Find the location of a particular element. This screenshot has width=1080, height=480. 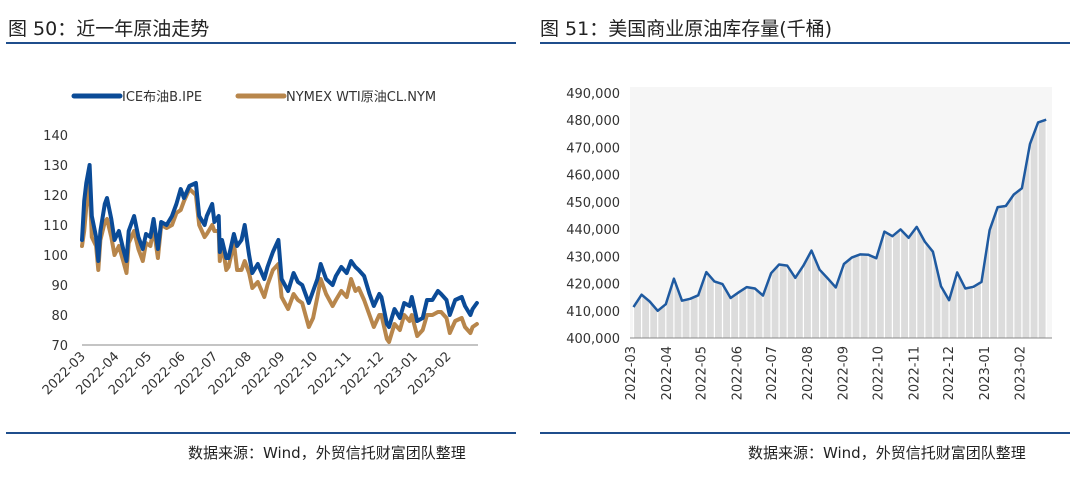

right-y-tick-label: 410,000 is located at coordinates (593, 312).